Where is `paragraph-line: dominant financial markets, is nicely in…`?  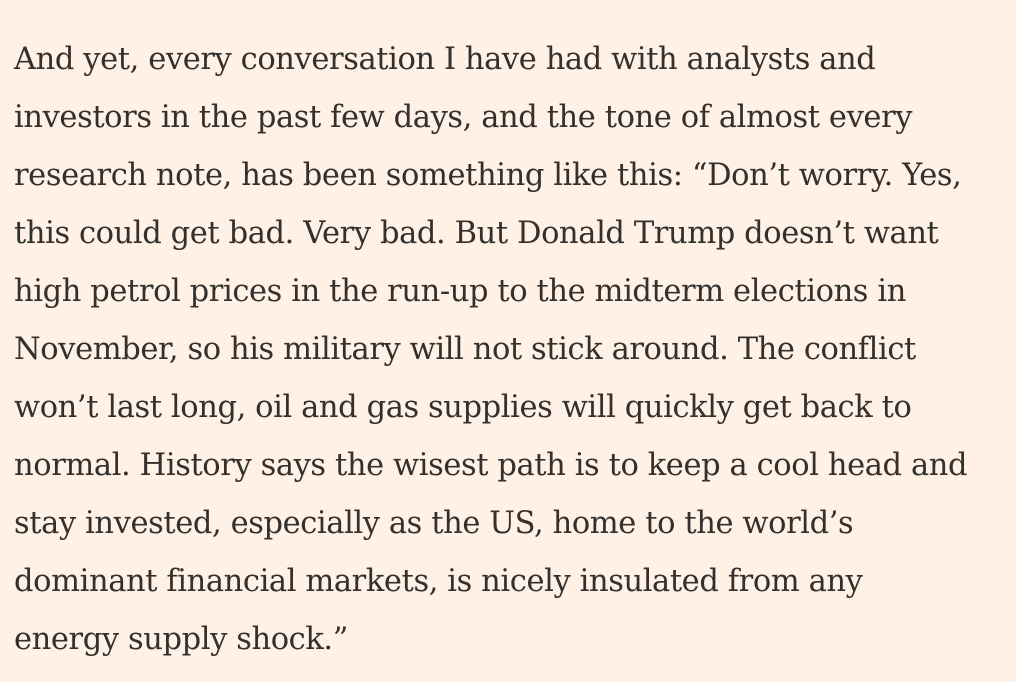 paragraph-line: dominant financial markets, is nicely in… is located at coordinates (438, 581).